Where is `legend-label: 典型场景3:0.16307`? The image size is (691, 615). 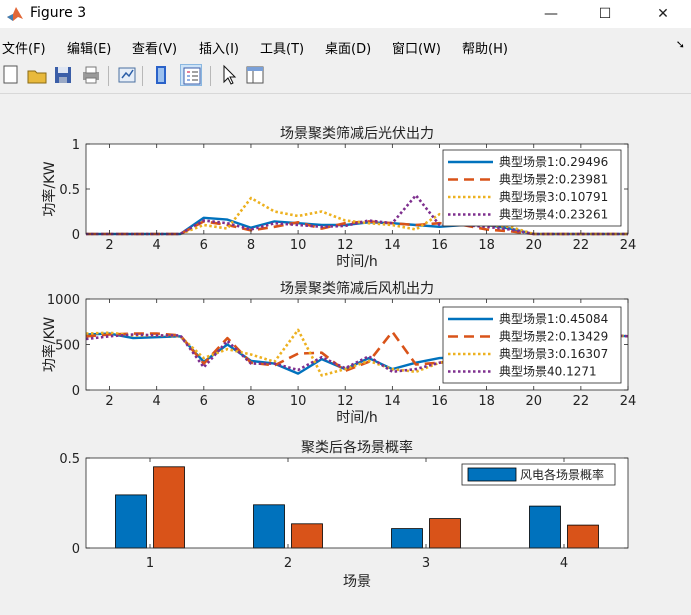 legend-label: 典型场景3:0.16307 is located at coordinates (553, 354).